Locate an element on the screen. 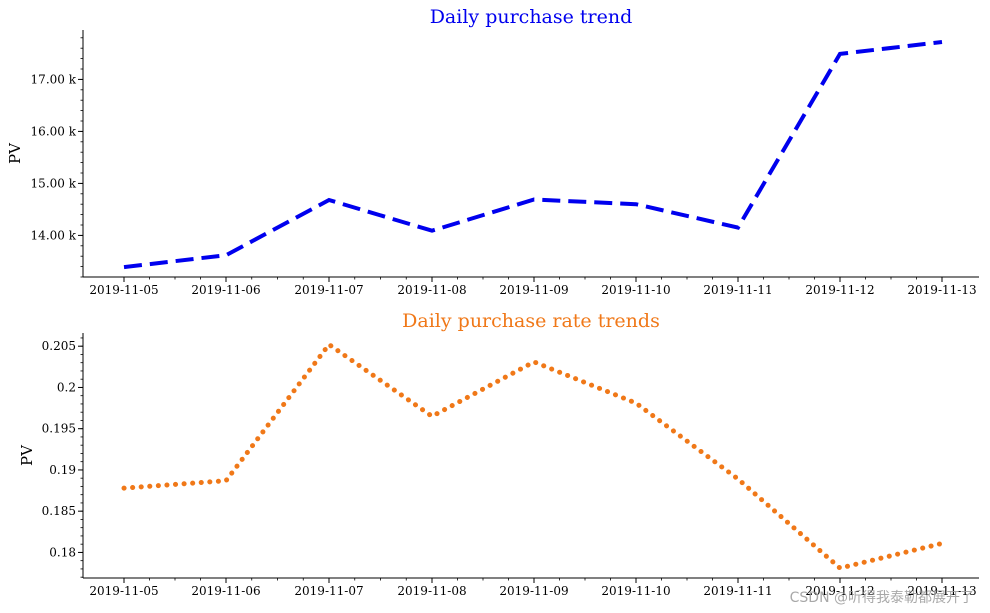 The width and height of the screenshot is (990, 613). chart-2-x-tick-label: 2019-11-05 is located at coordinates (123, 591).